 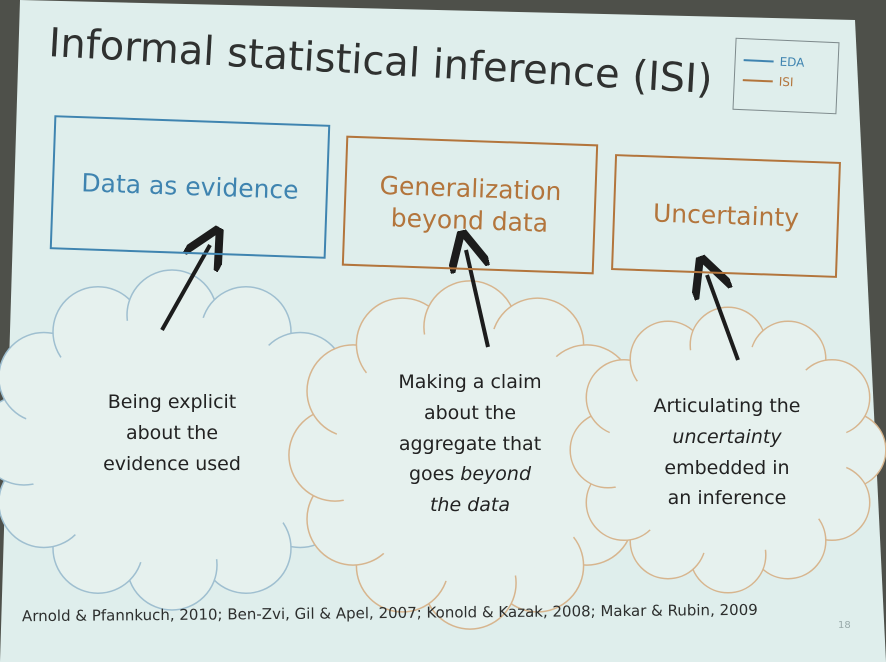 I want to click on cloud-text-line: Being explicit, so click(x=172, y=402).